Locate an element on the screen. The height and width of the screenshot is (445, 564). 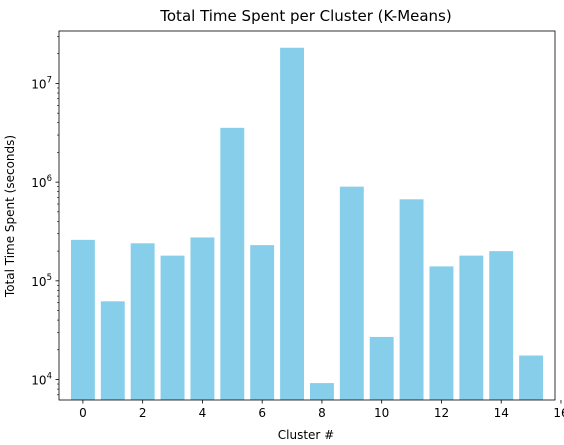
x-tick-label: 16 is located at coordinates (558, 413).